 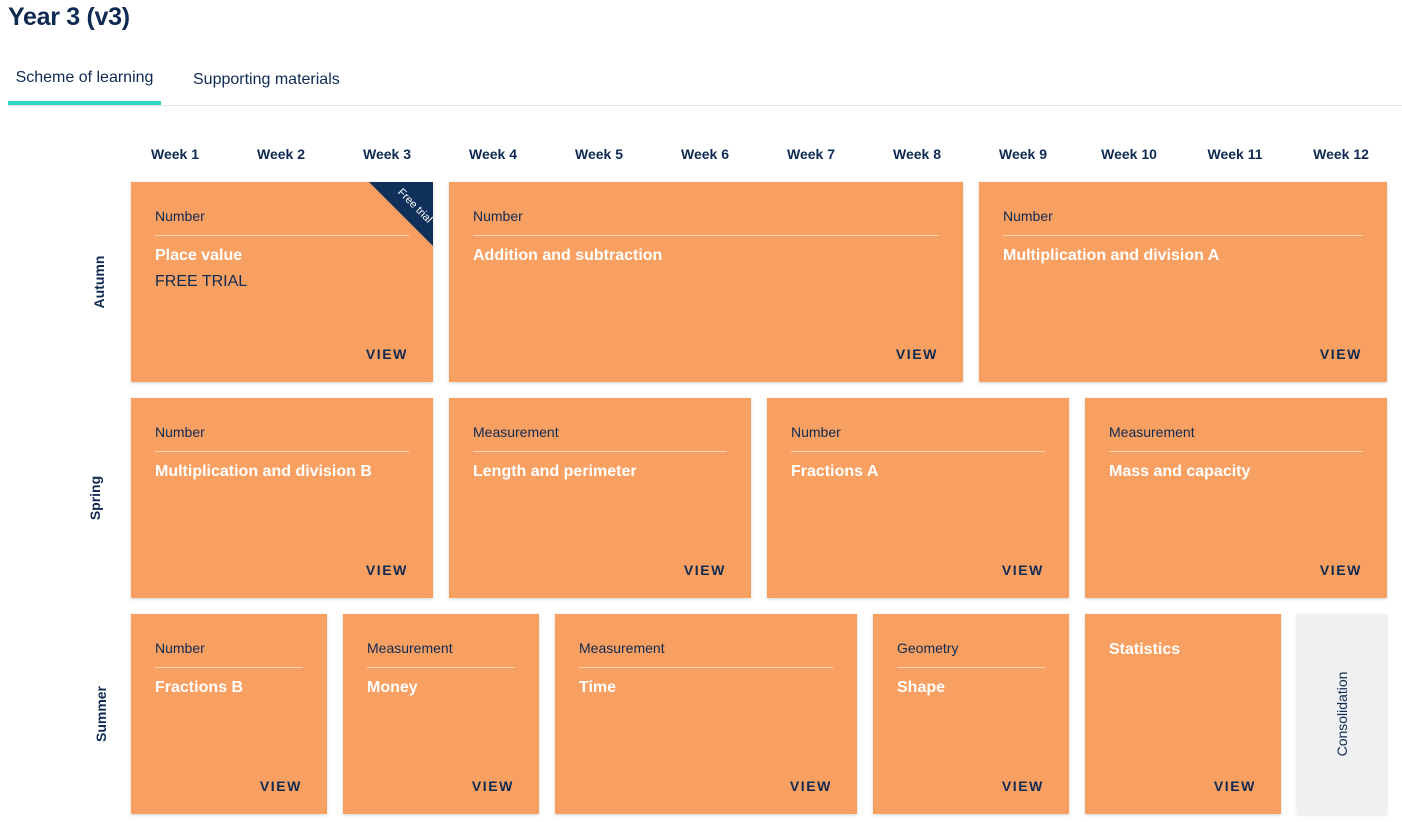 I want to click on free-trial-ribbon: Free trial, so click(x=401, y=214).